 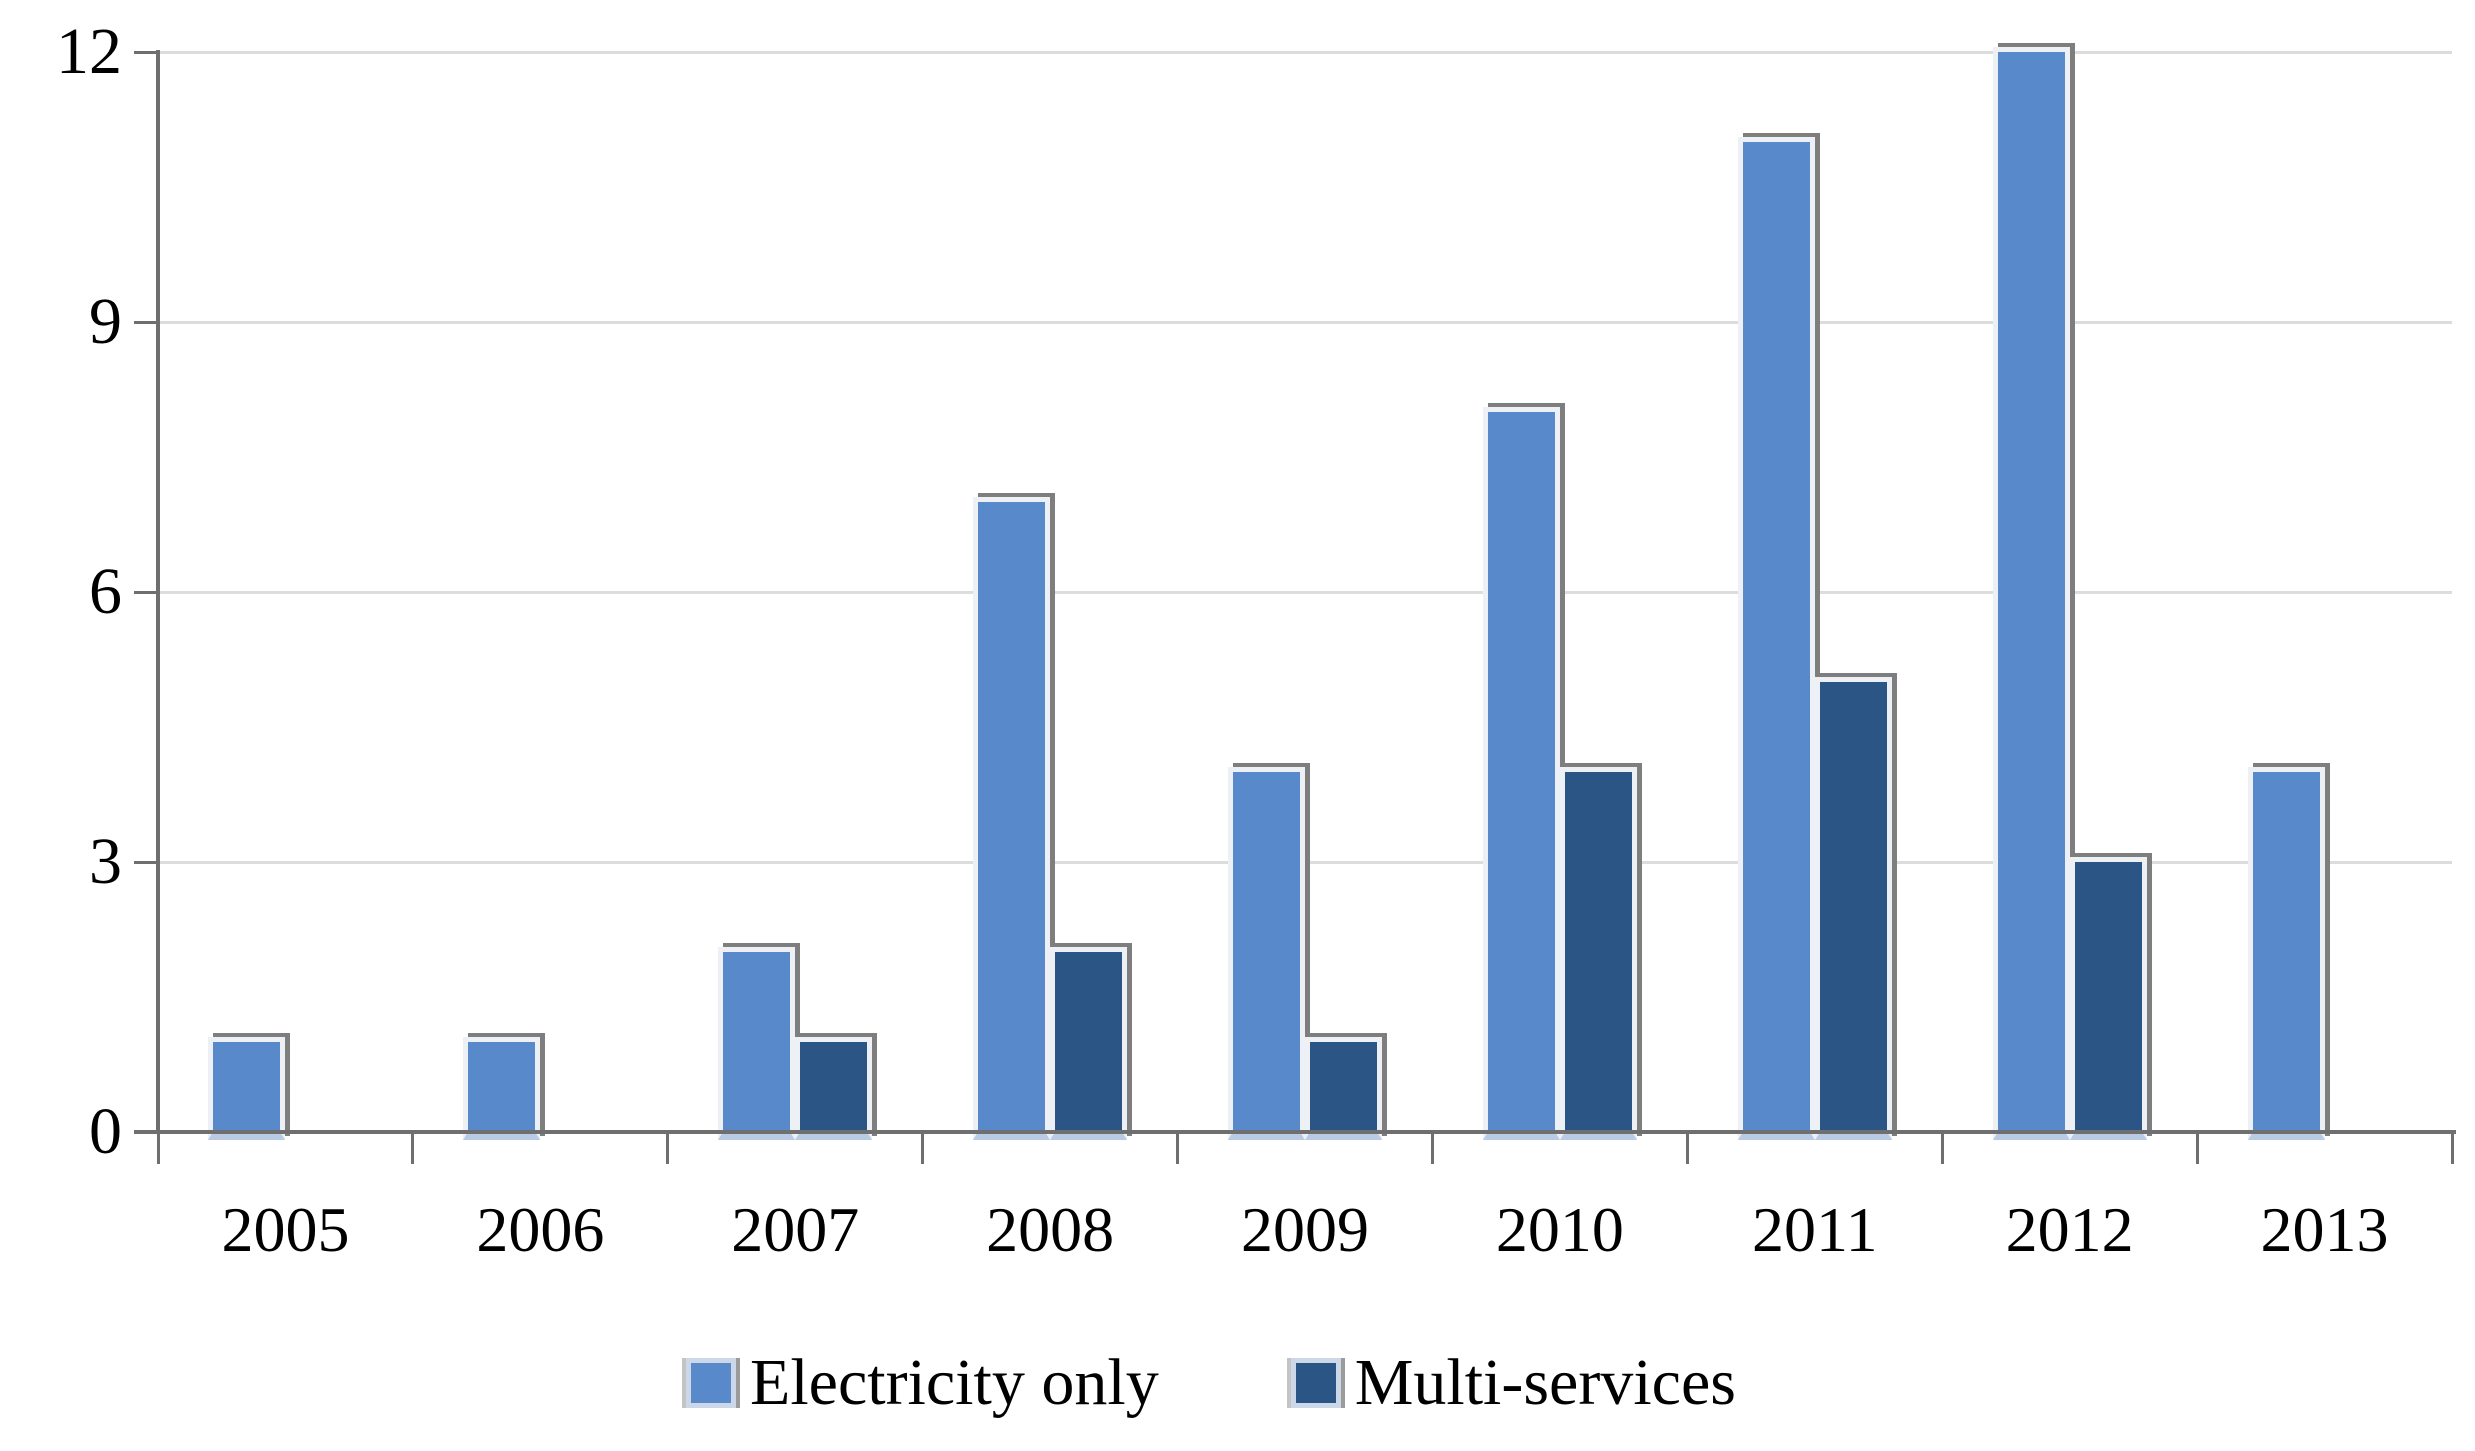 I want to click on legend-label-electricity-only: Electricity only, so click(x=954, y=1382).